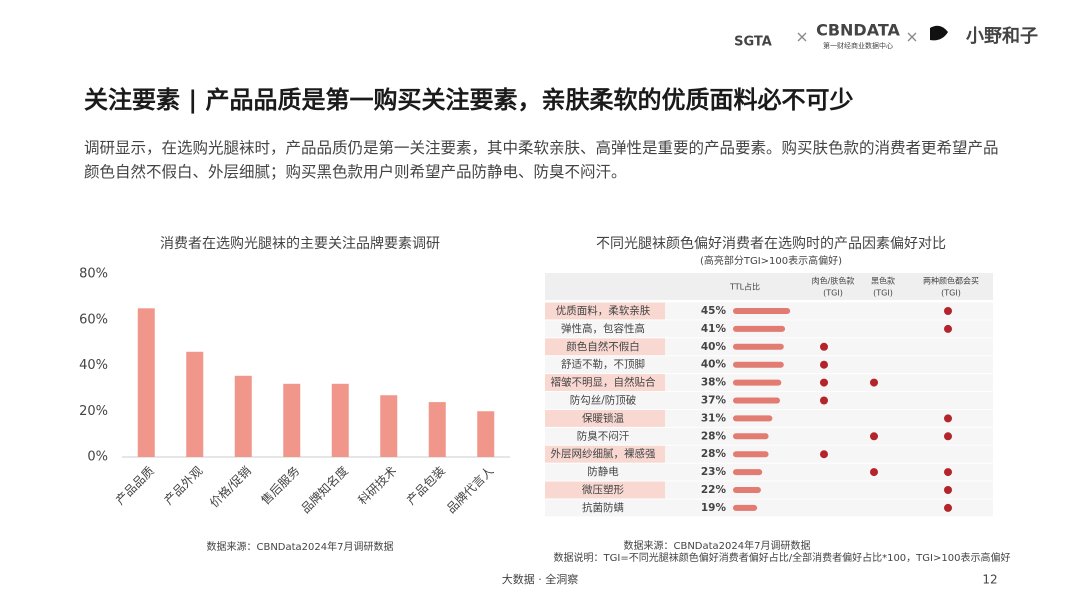 This screenshot has height=608, width=1080. Describe the element at coordinates (714, 418) in the screenshot. I see `value-label: 31%` at that location.